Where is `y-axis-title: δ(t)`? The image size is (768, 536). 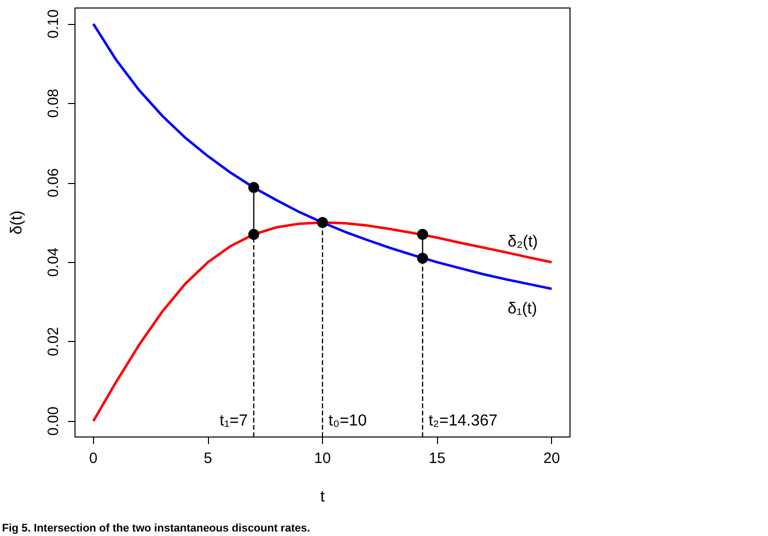 y-axis-title: δ(t) is located at coordinates (17, 222).